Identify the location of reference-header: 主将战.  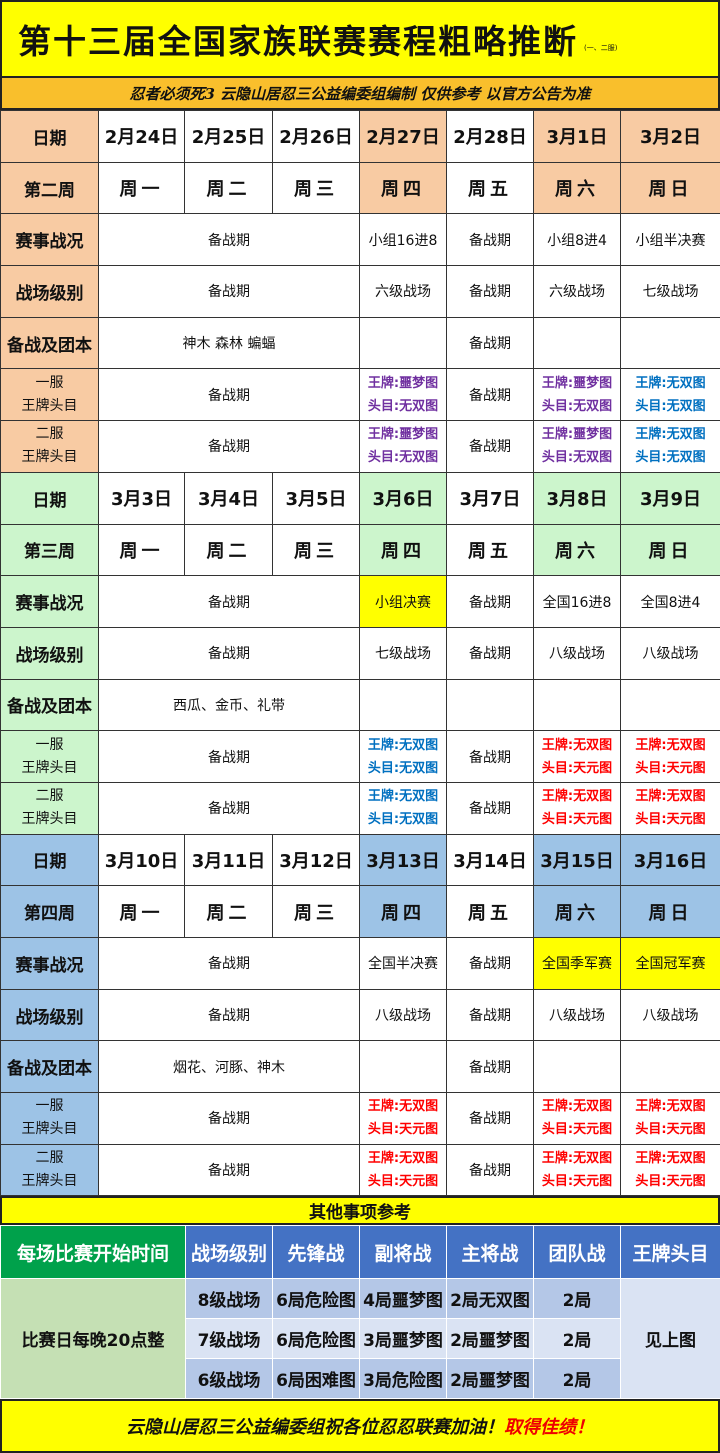
(490, 1252).